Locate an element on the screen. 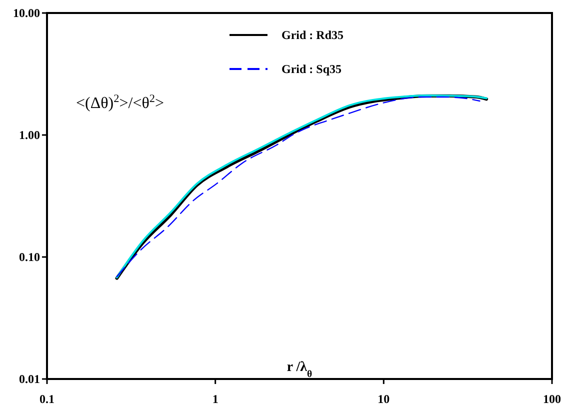 This screenshot has height=409, width=565. x-axis-title: r /λ$_{θ}$ is located at coordinates (299, 370).